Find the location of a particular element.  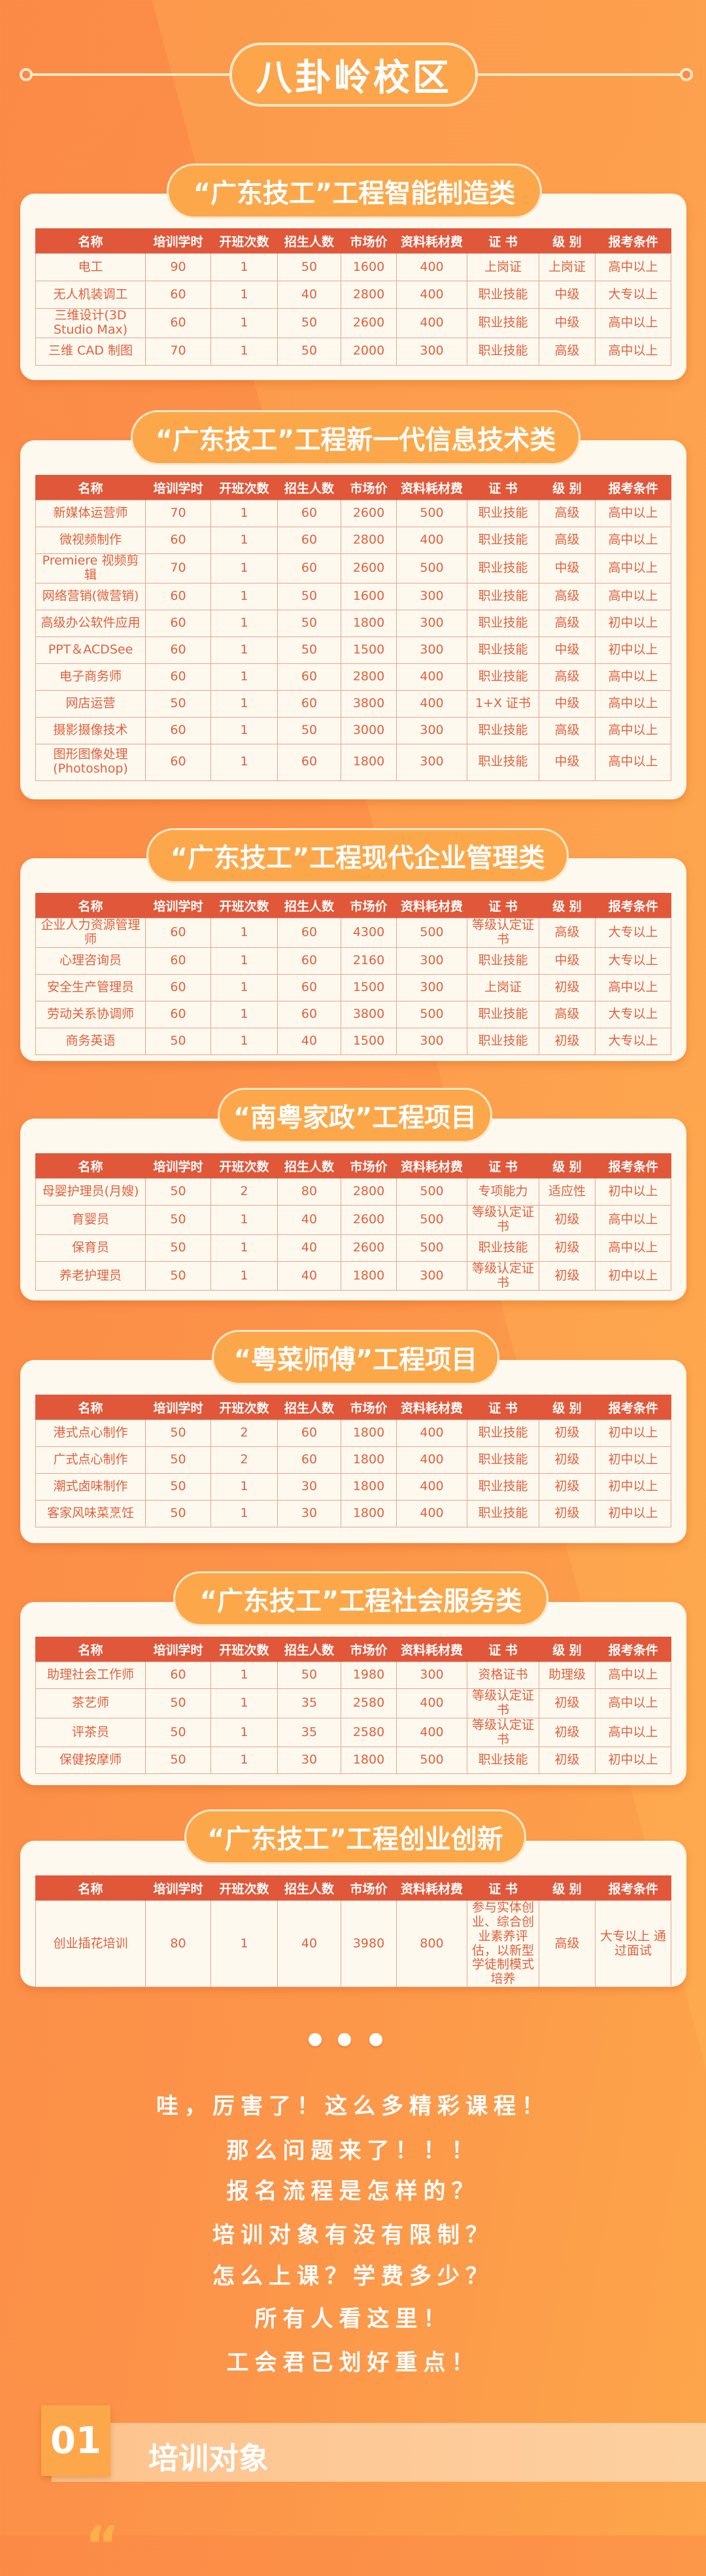

table-cell: 大专以上 通过面试 is located at coordinates (633, 1944).